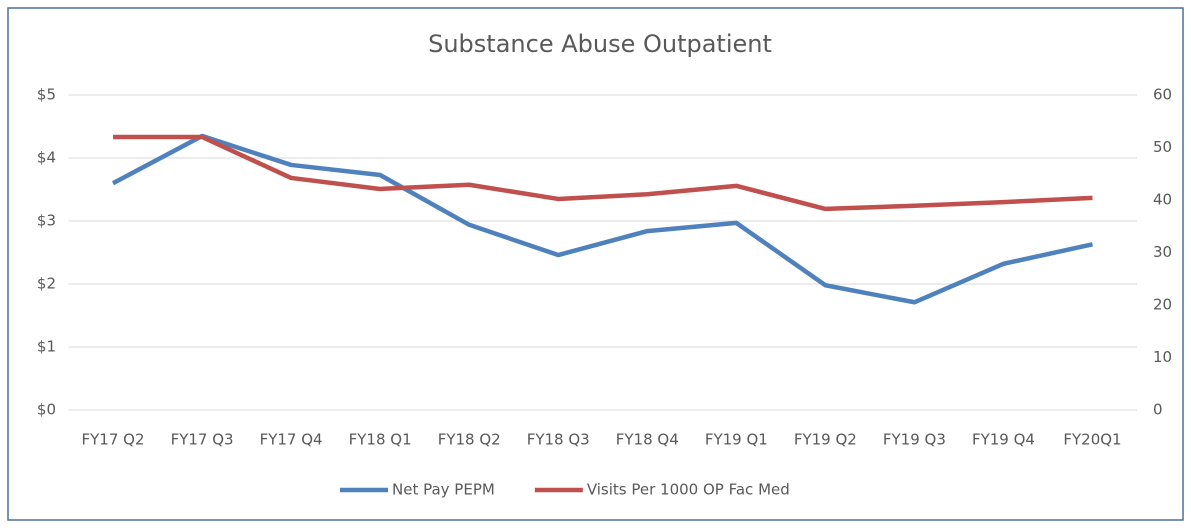 The height and width of the screenshot is (528, 1191). I want to click on x-tick-label: FY19 Q1, so click(736, 440).